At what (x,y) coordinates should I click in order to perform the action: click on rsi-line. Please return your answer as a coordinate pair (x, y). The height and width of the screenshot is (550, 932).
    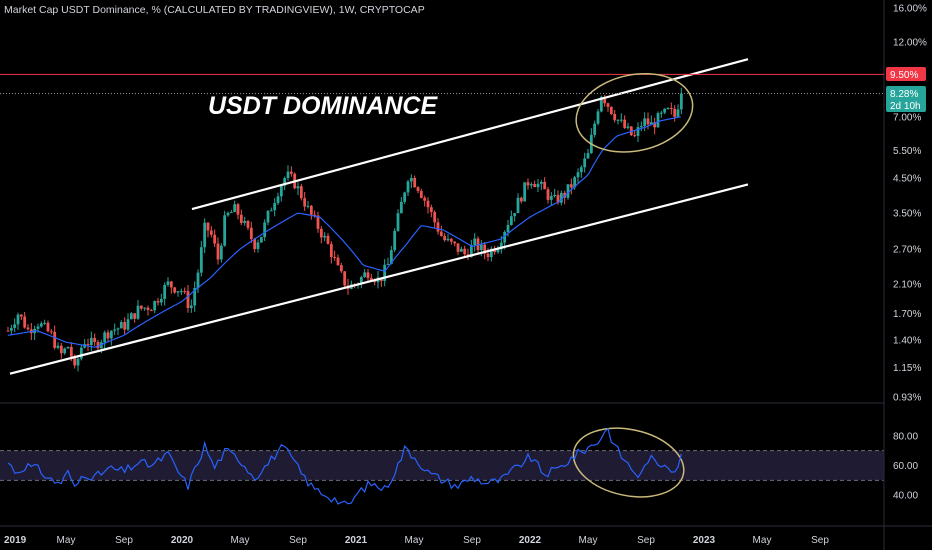
    Looking at the image, I should click on (344, 466).